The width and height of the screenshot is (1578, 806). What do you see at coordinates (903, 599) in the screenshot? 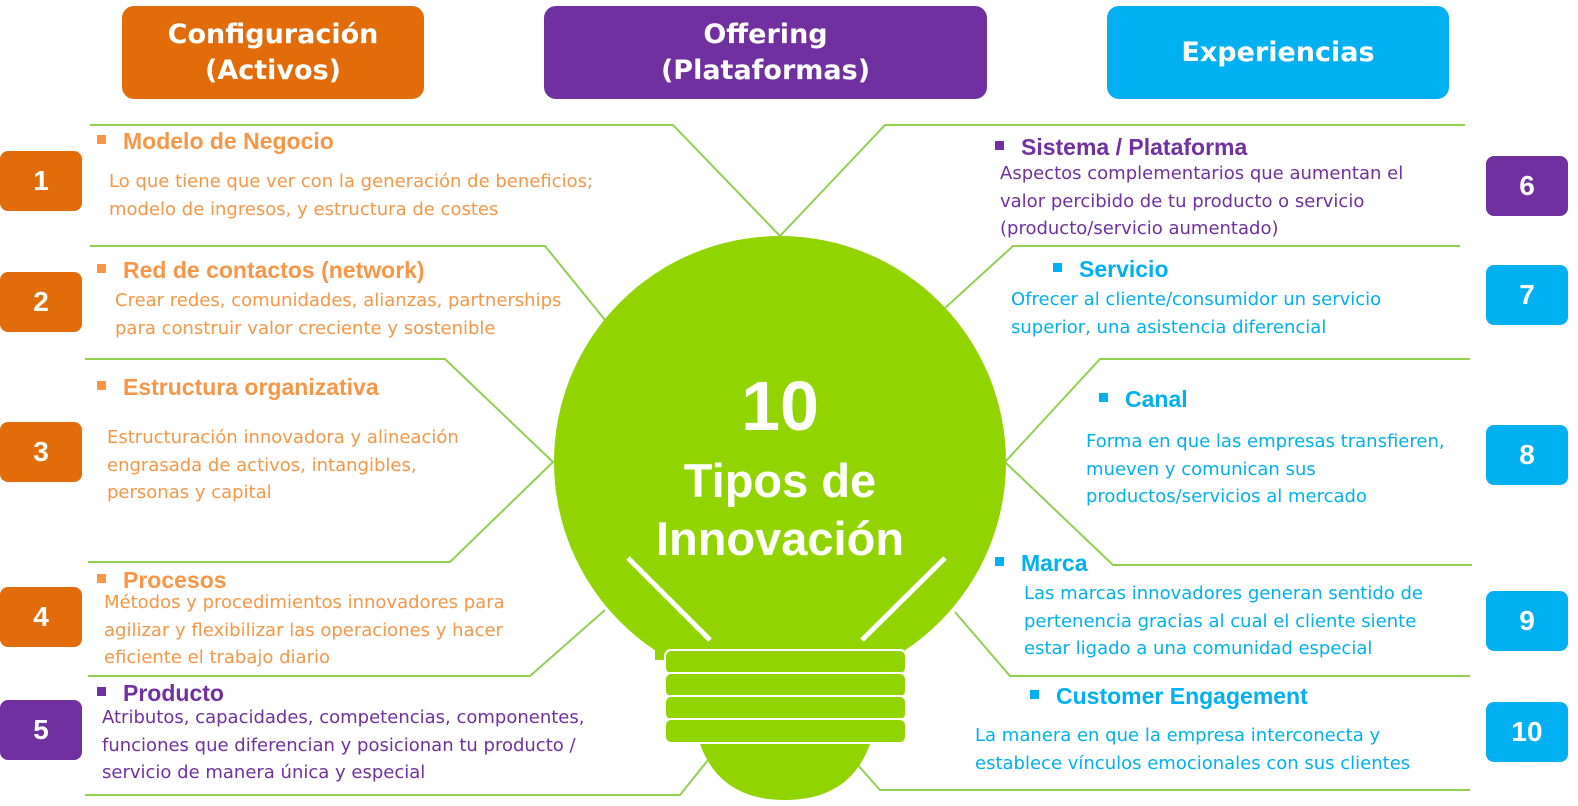
I see `filament-right` at bounding box center [903, 599].